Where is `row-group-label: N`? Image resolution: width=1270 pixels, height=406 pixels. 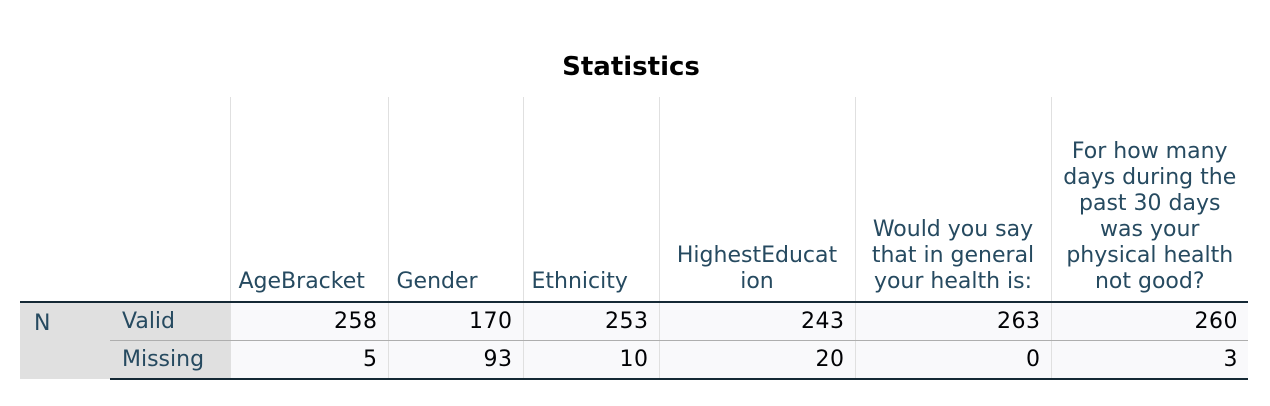
row-group-label: N is located at coordinates (65, 340).